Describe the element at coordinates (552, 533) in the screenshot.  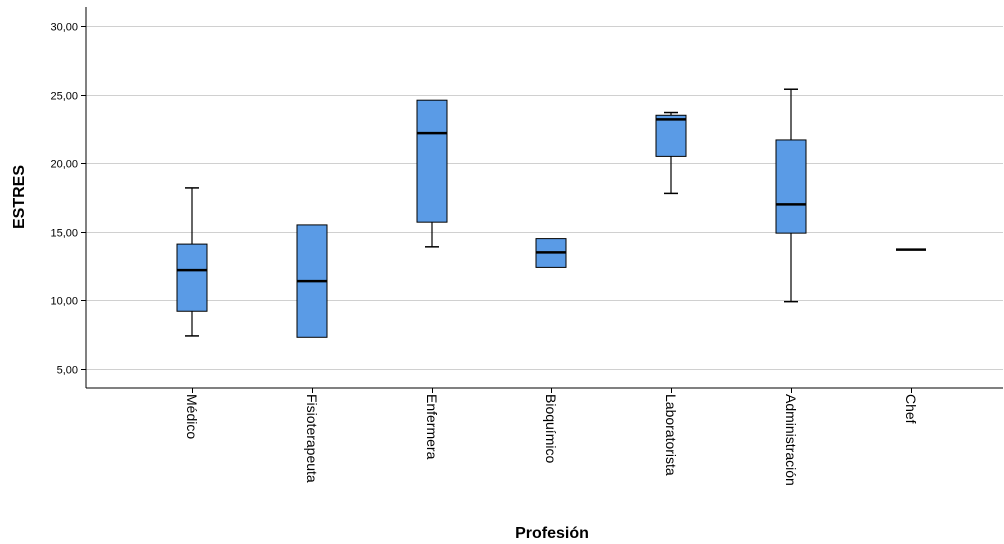
I see `x-axis-title: Profesión` at that location.